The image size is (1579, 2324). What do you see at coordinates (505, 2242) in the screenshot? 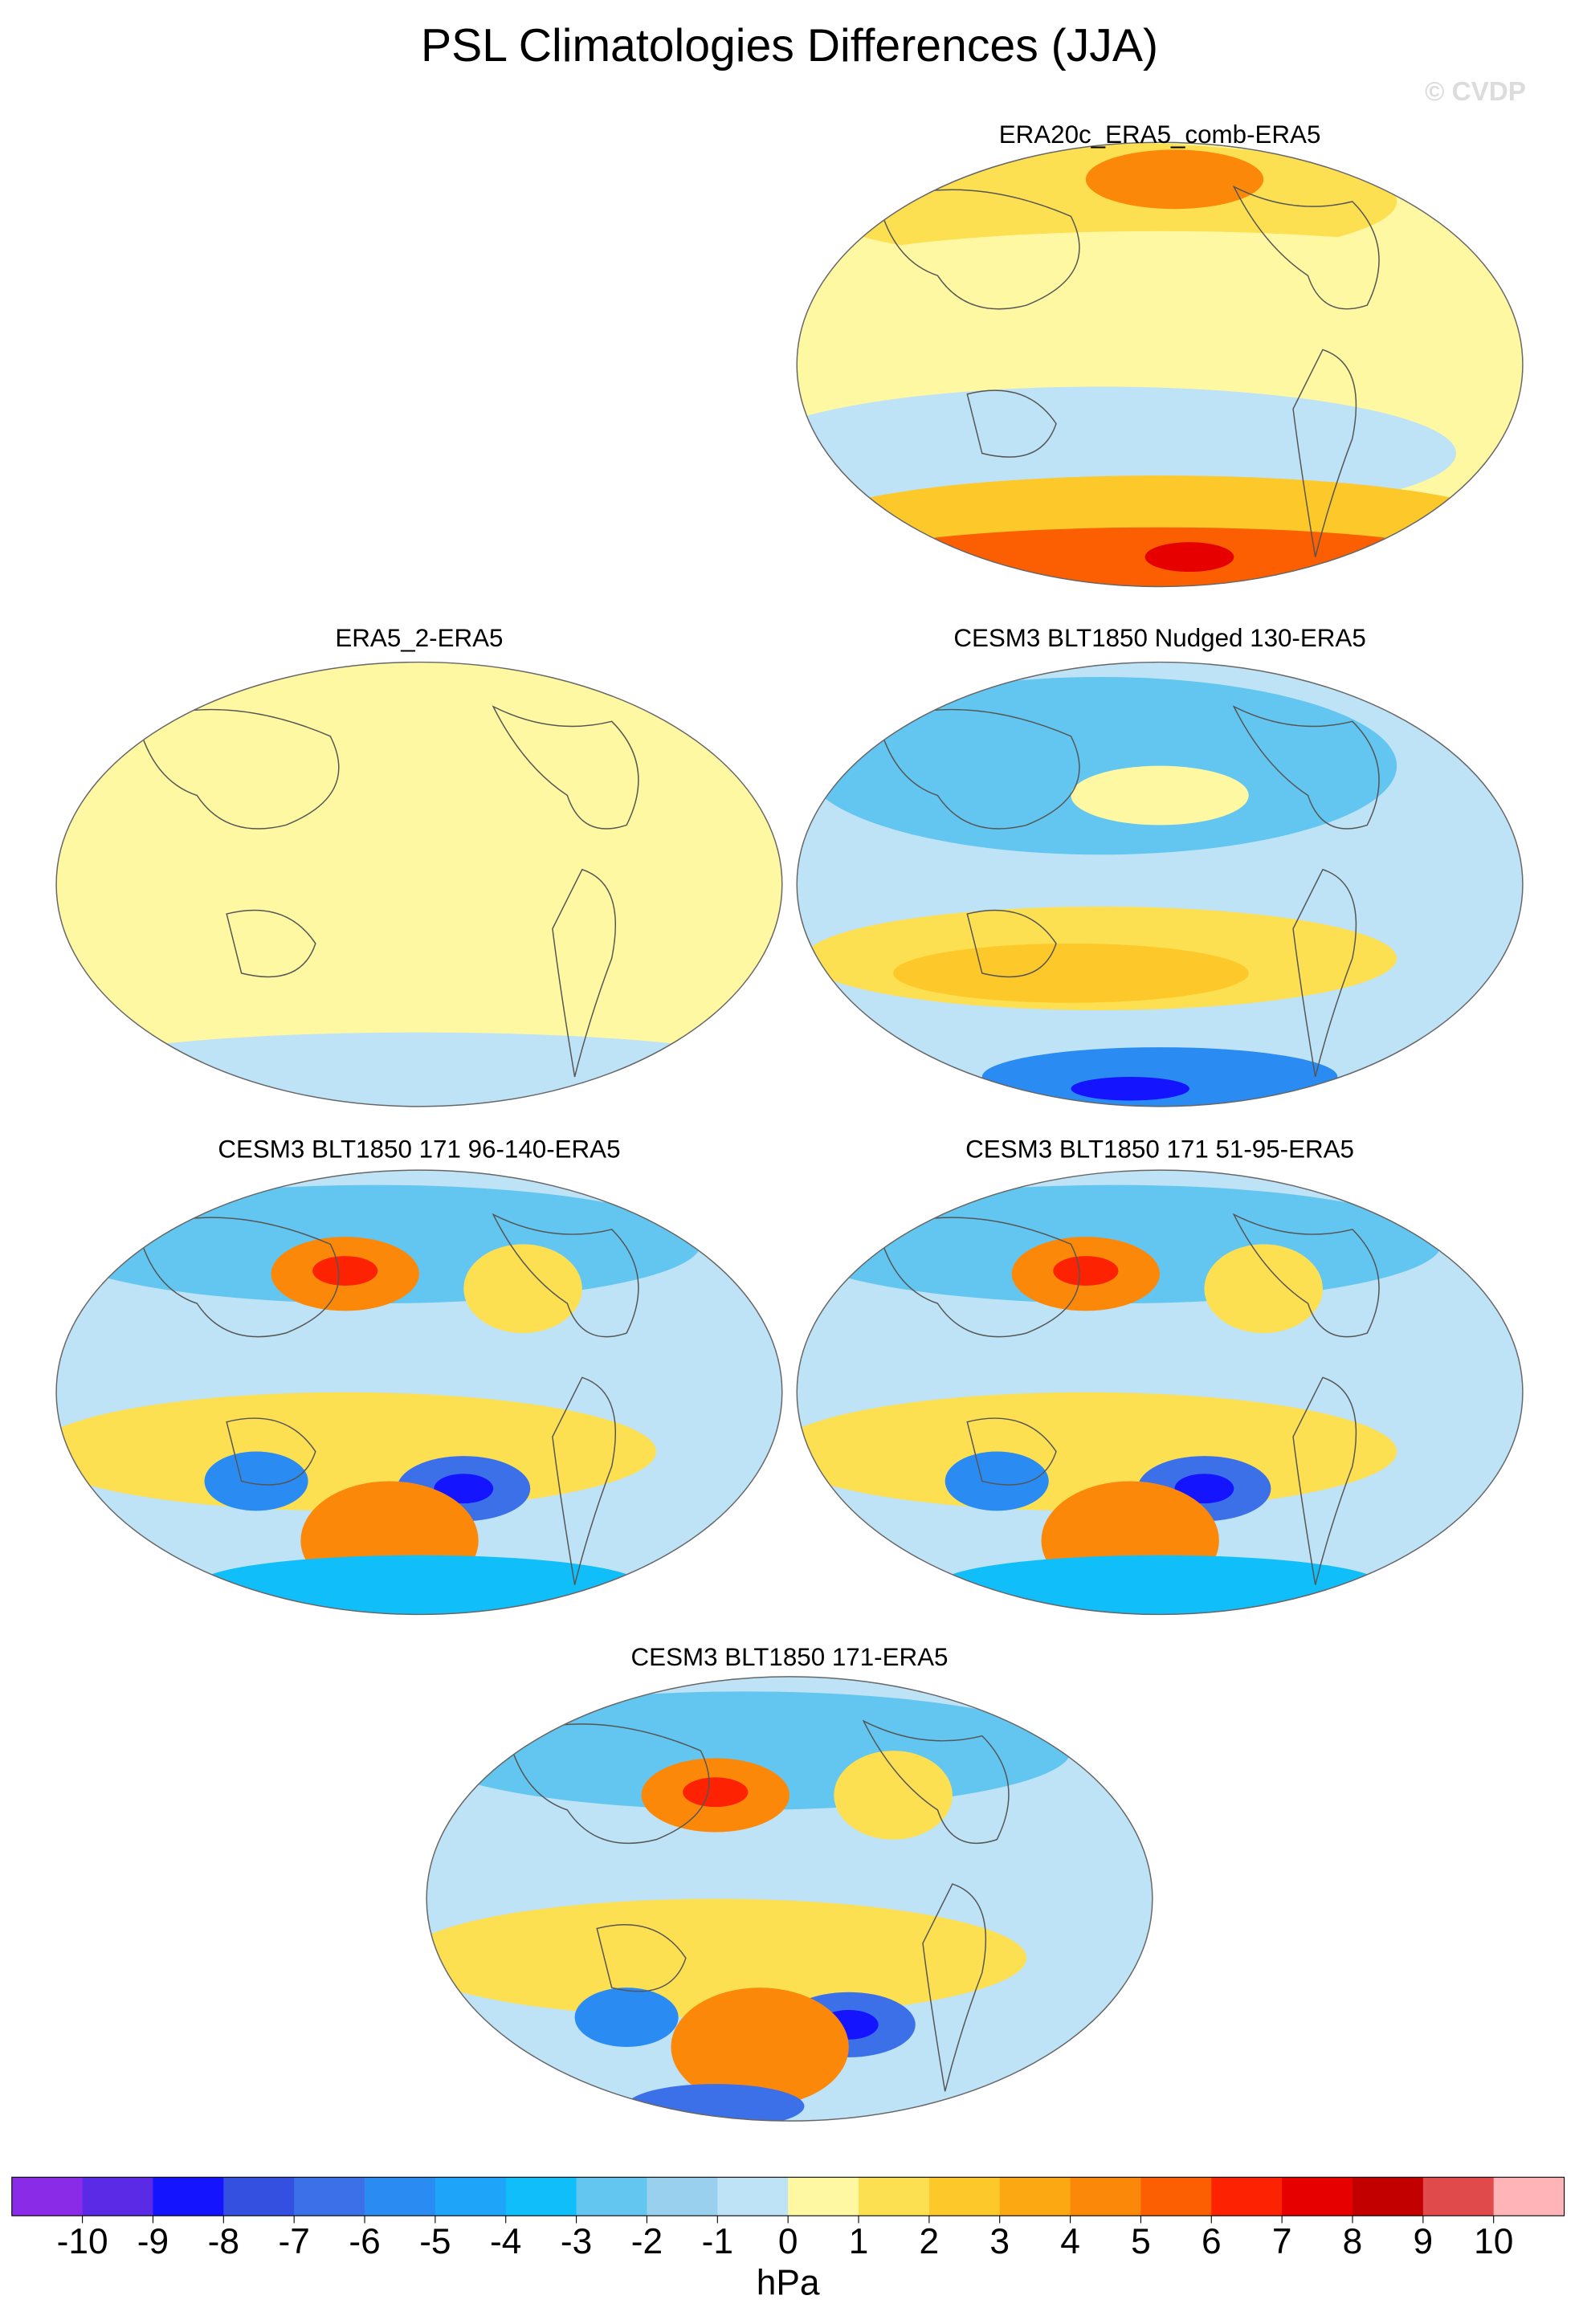
I see `colorbar-tick-label: -4` at bounding box center [505, 2242].